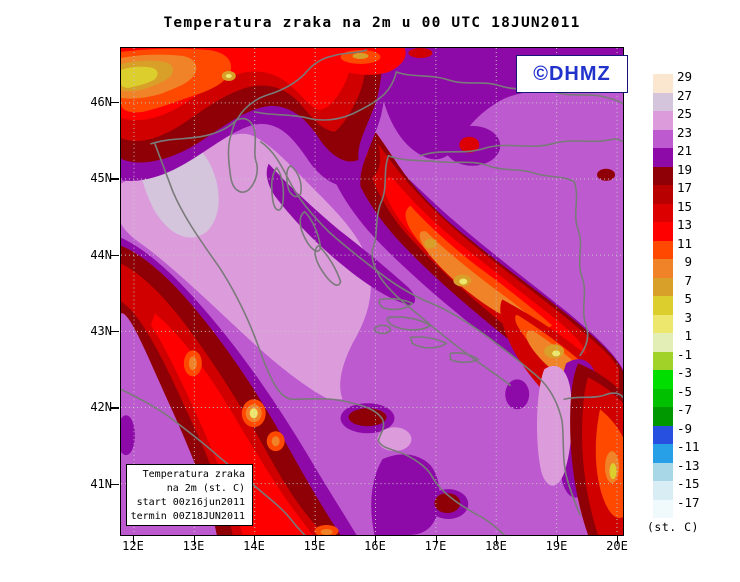 The height and width of the screenshot is (582, 740). I want to click on dhmz-copyright-badge: ©DHMZ, so click(572, 74).